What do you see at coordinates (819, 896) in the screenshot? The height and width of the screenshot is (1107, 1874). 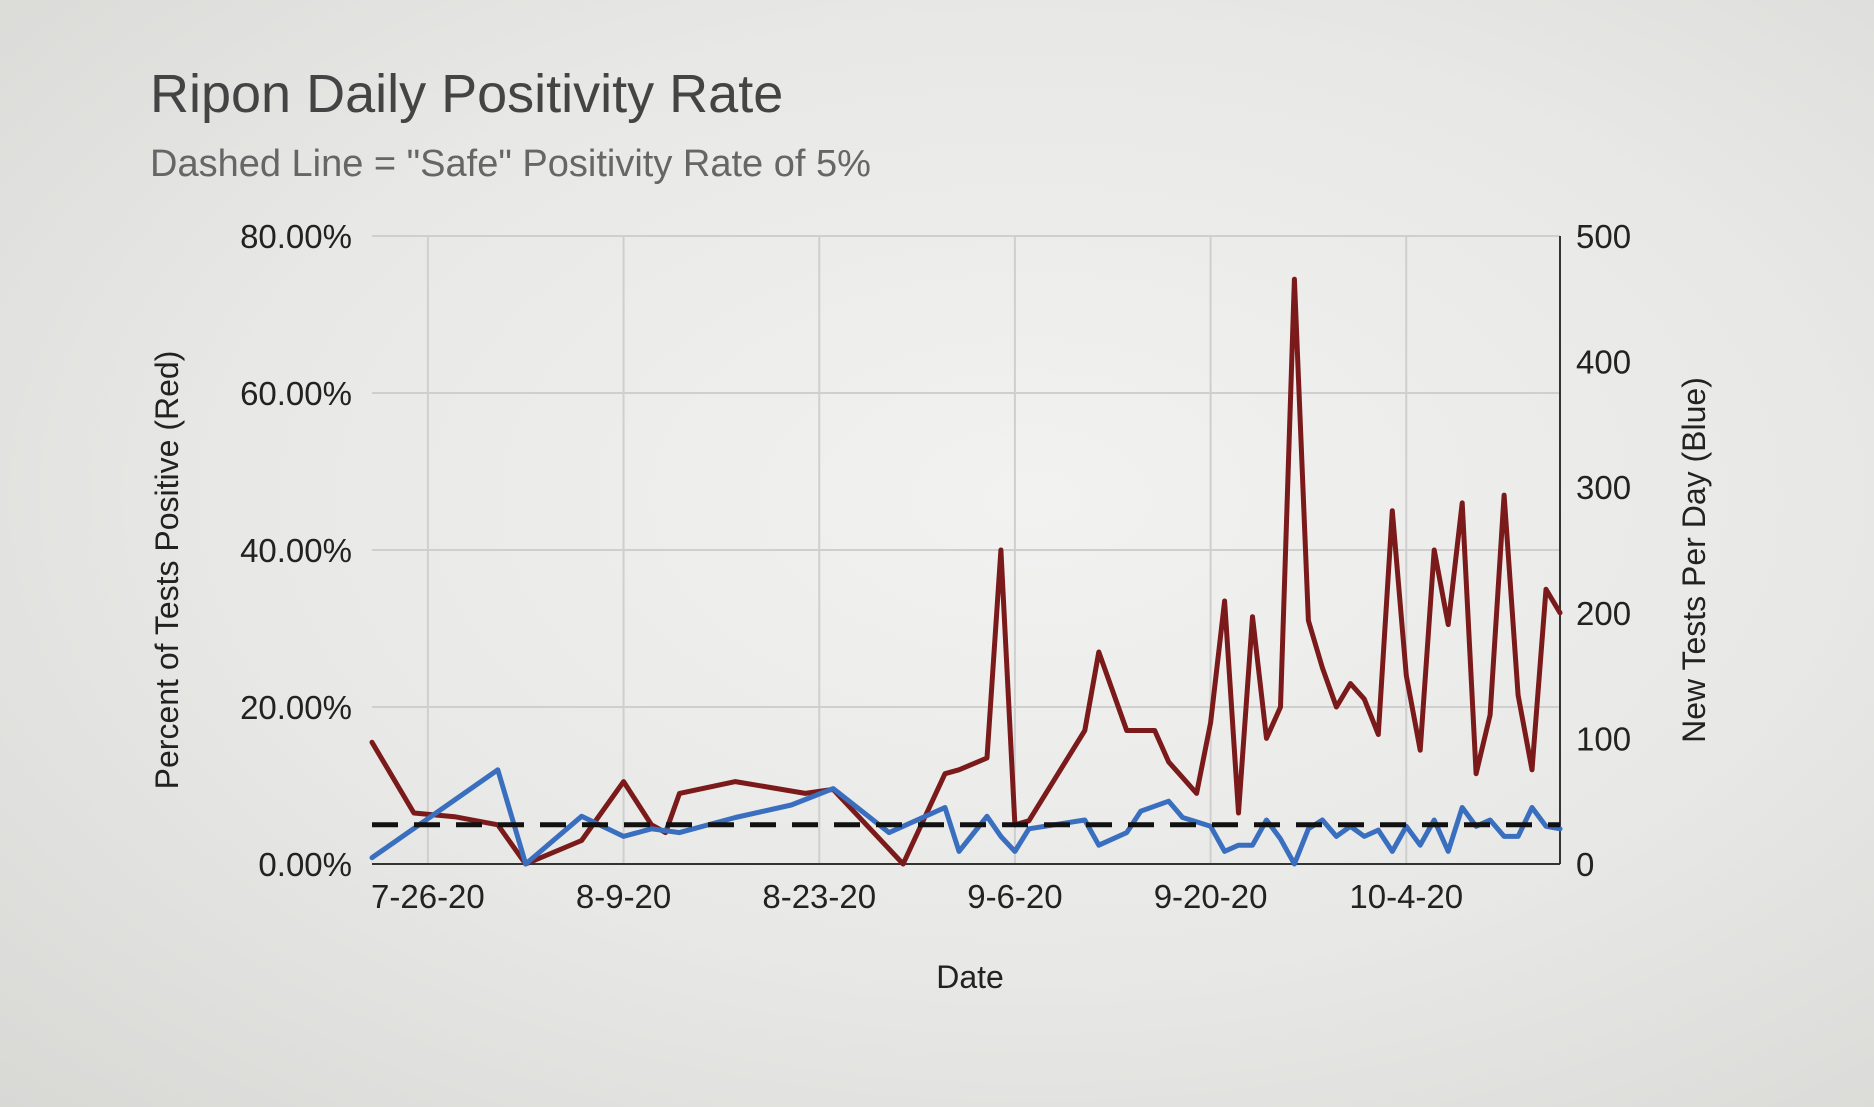 I see `x-tick-label: 8-23-20` at bounding box center [819, 896].